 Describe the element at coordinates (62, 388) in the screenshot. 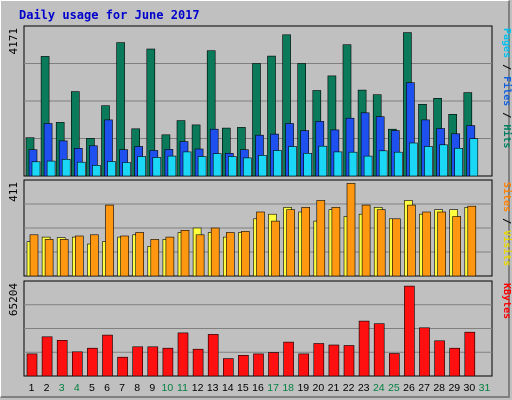

I see `x-tick-label: 3` at that location.